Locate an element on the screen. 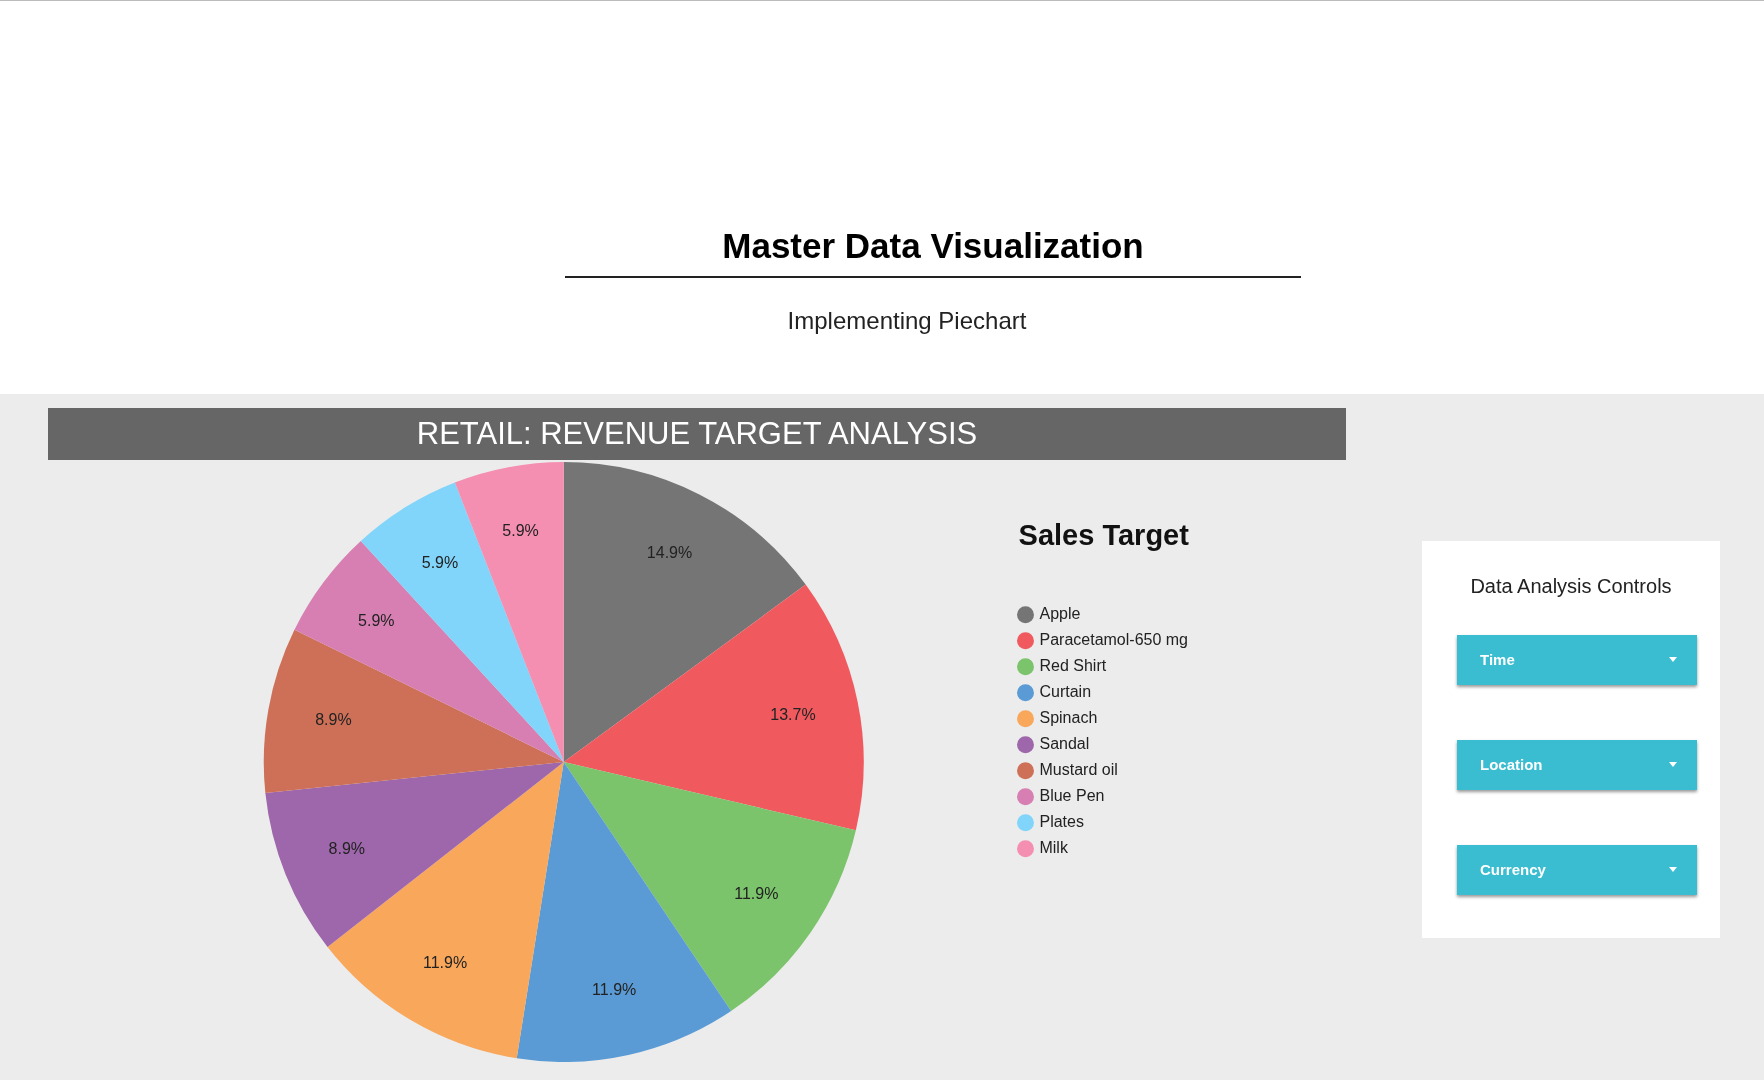 This screenshot has height=1080, width=1764. data-label: 14.9% is located at coordinates (669, 552).